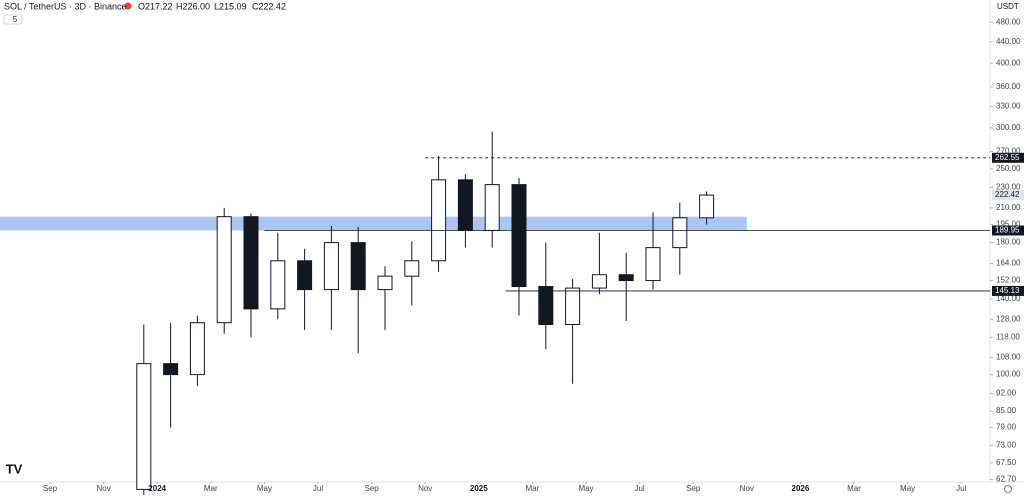 The image size is (1024, 500). I want to click on price-tag-label: 189.95, so click(1007, 230).